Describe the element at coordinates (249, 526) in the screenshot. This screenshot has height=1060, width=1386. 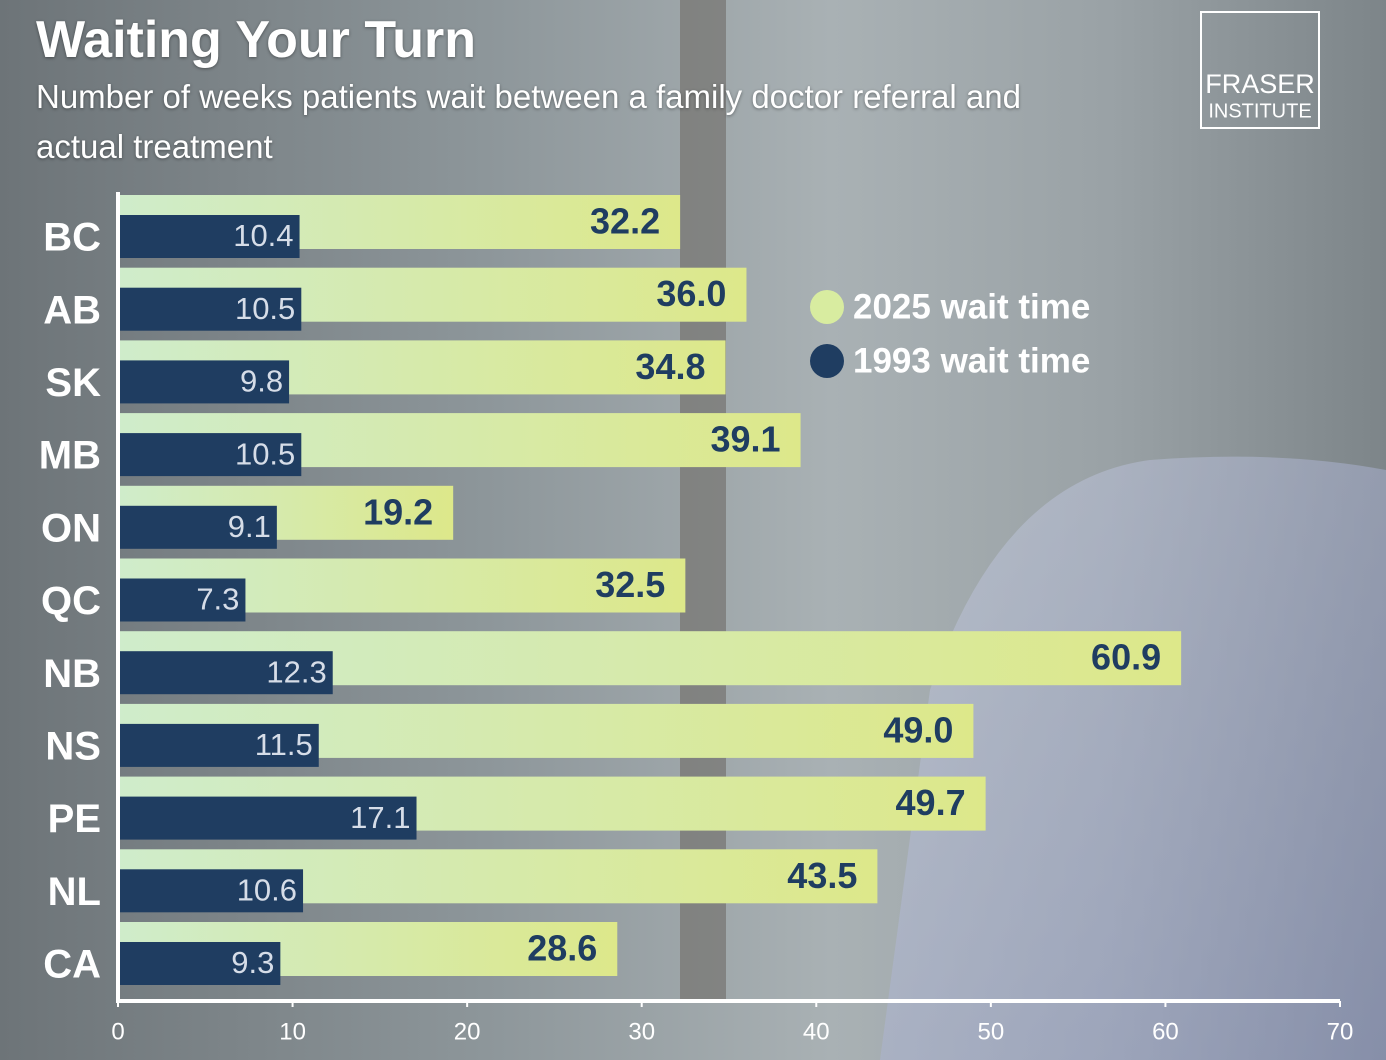
I see `value-label: 9.1` at that location.